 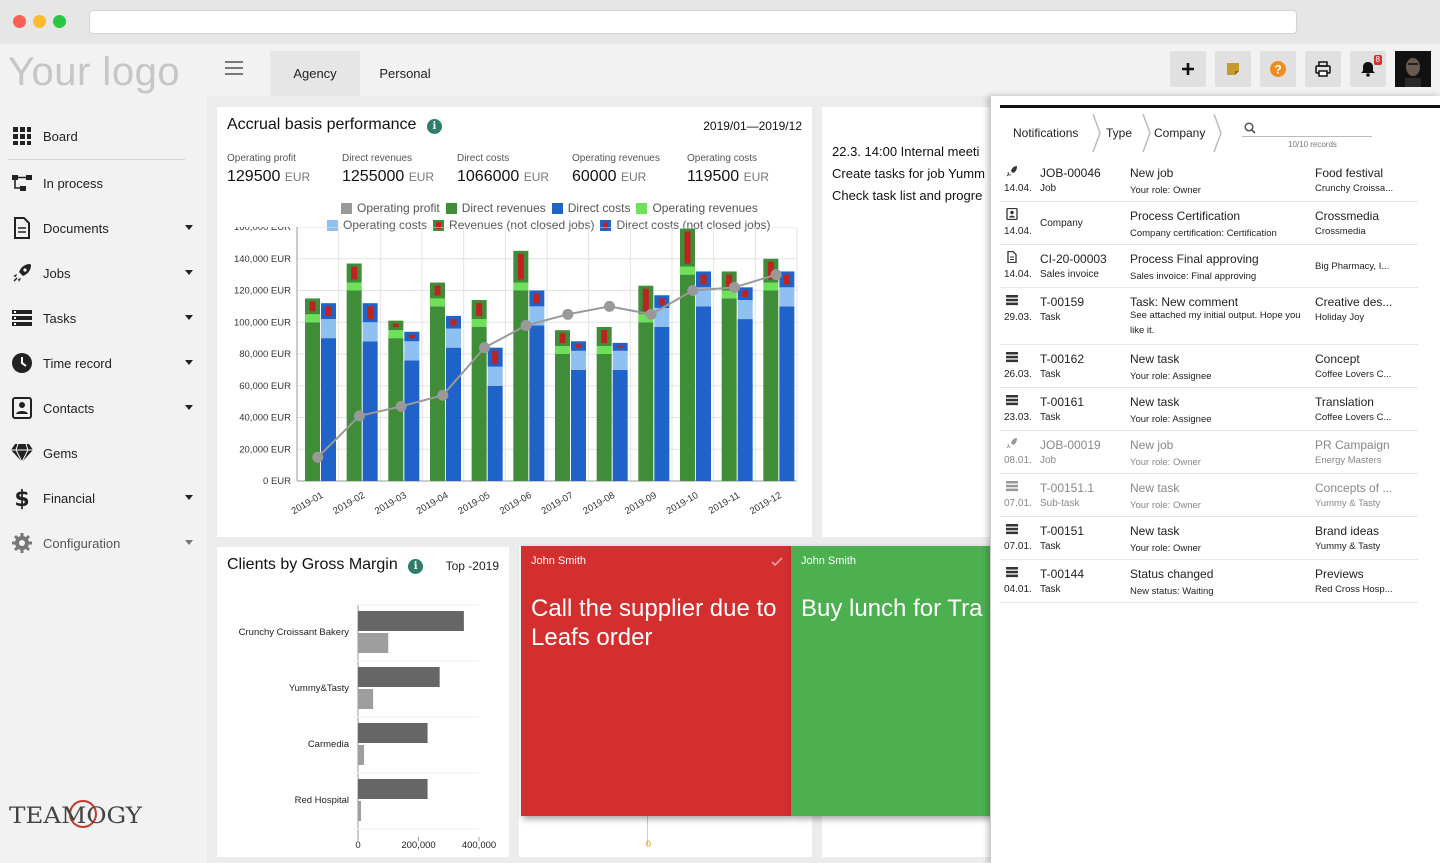 I want to click on notification-project: Previews, so click(x=1339, y=574).